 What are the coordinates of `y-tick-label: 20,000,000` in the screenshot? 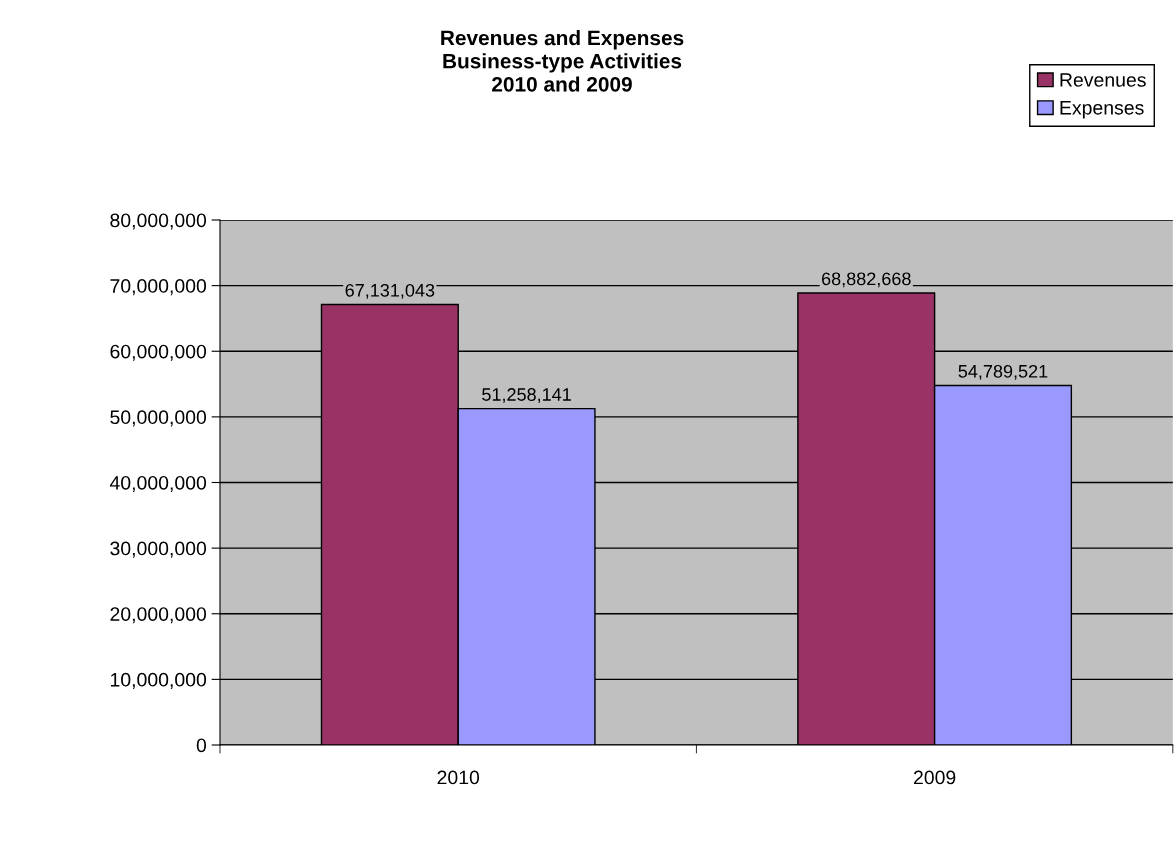 It's located at (158, 615).